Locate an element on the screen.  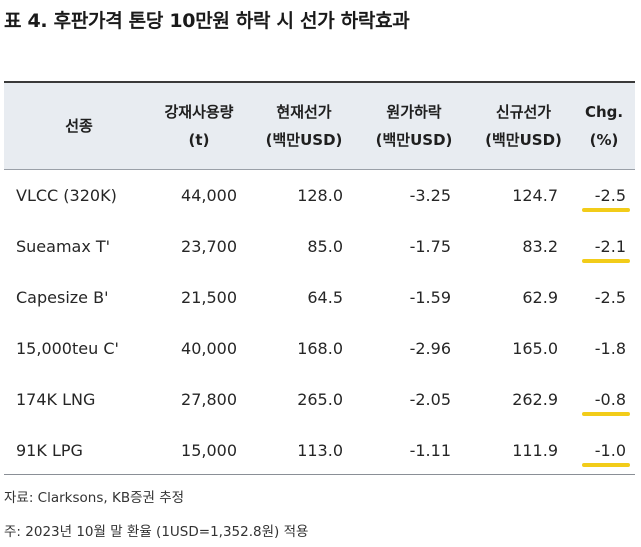
cell-cost: -2.05 is located at coordinates (430, 399).